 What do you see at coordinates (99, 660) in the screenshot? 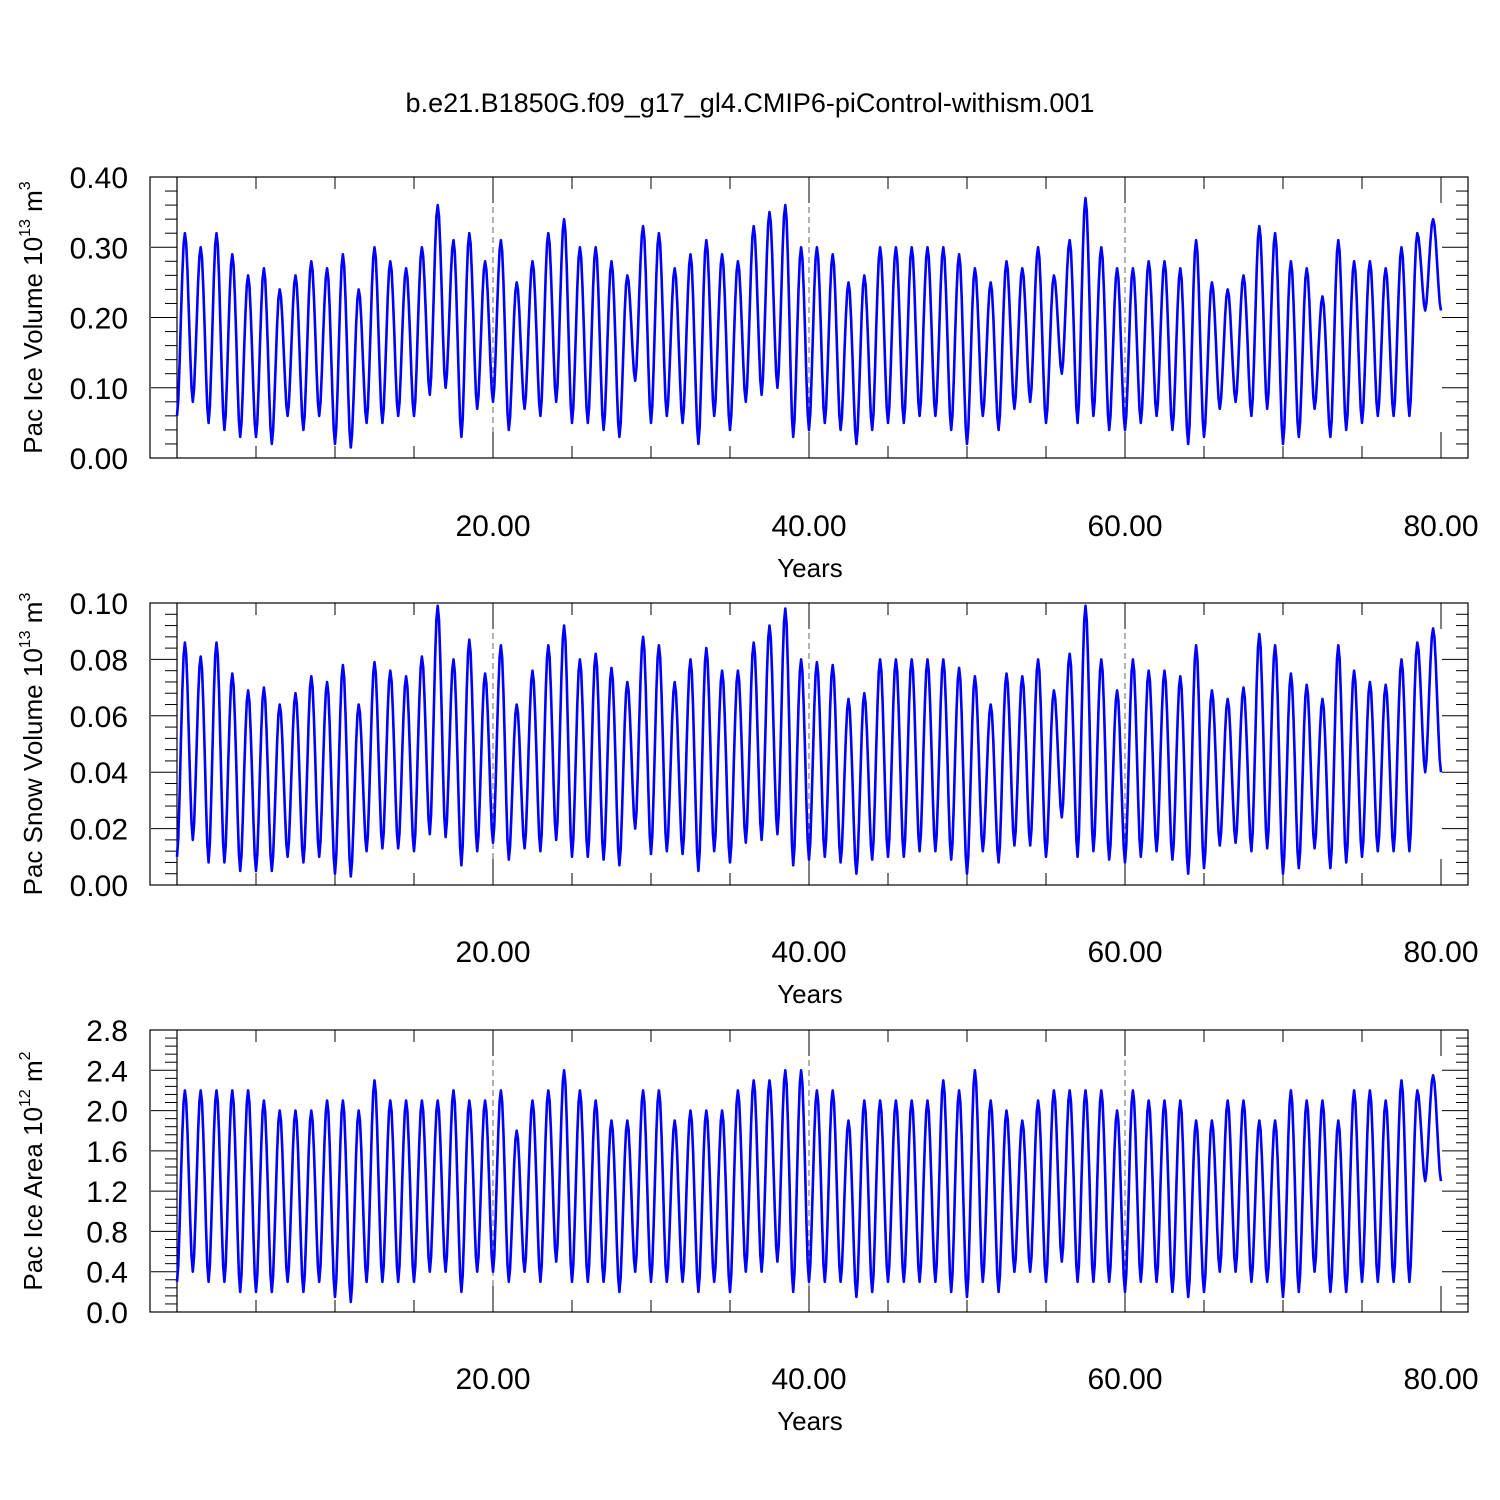
I see `y-tick-label: 0.08` at bounding box center [99, 660].